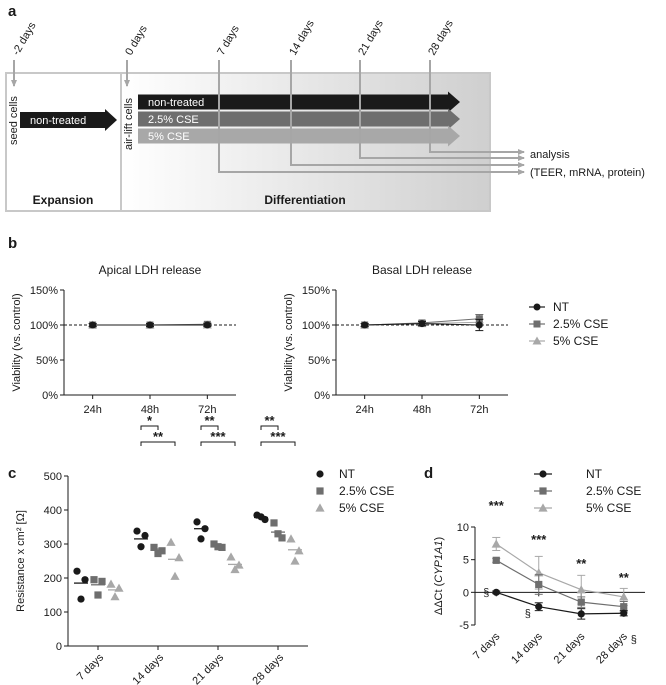  I want to click on expansion-arrow, so click(68, 120).